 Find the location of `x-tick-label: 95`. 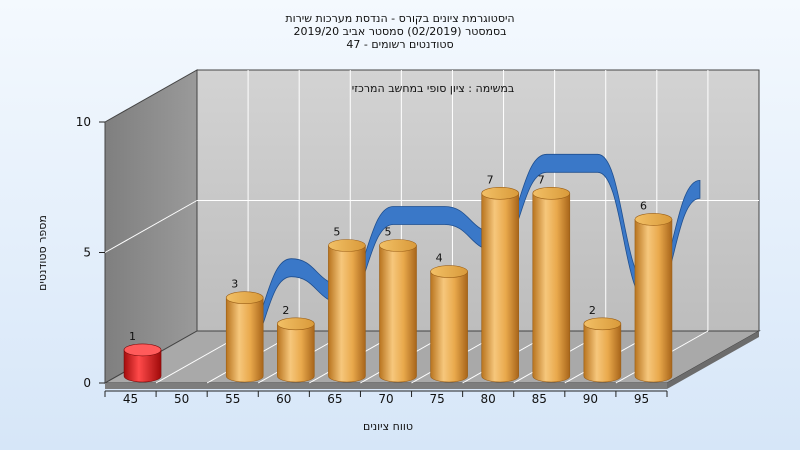

x-tick-label: 95 is located at coordinates (641, 399).